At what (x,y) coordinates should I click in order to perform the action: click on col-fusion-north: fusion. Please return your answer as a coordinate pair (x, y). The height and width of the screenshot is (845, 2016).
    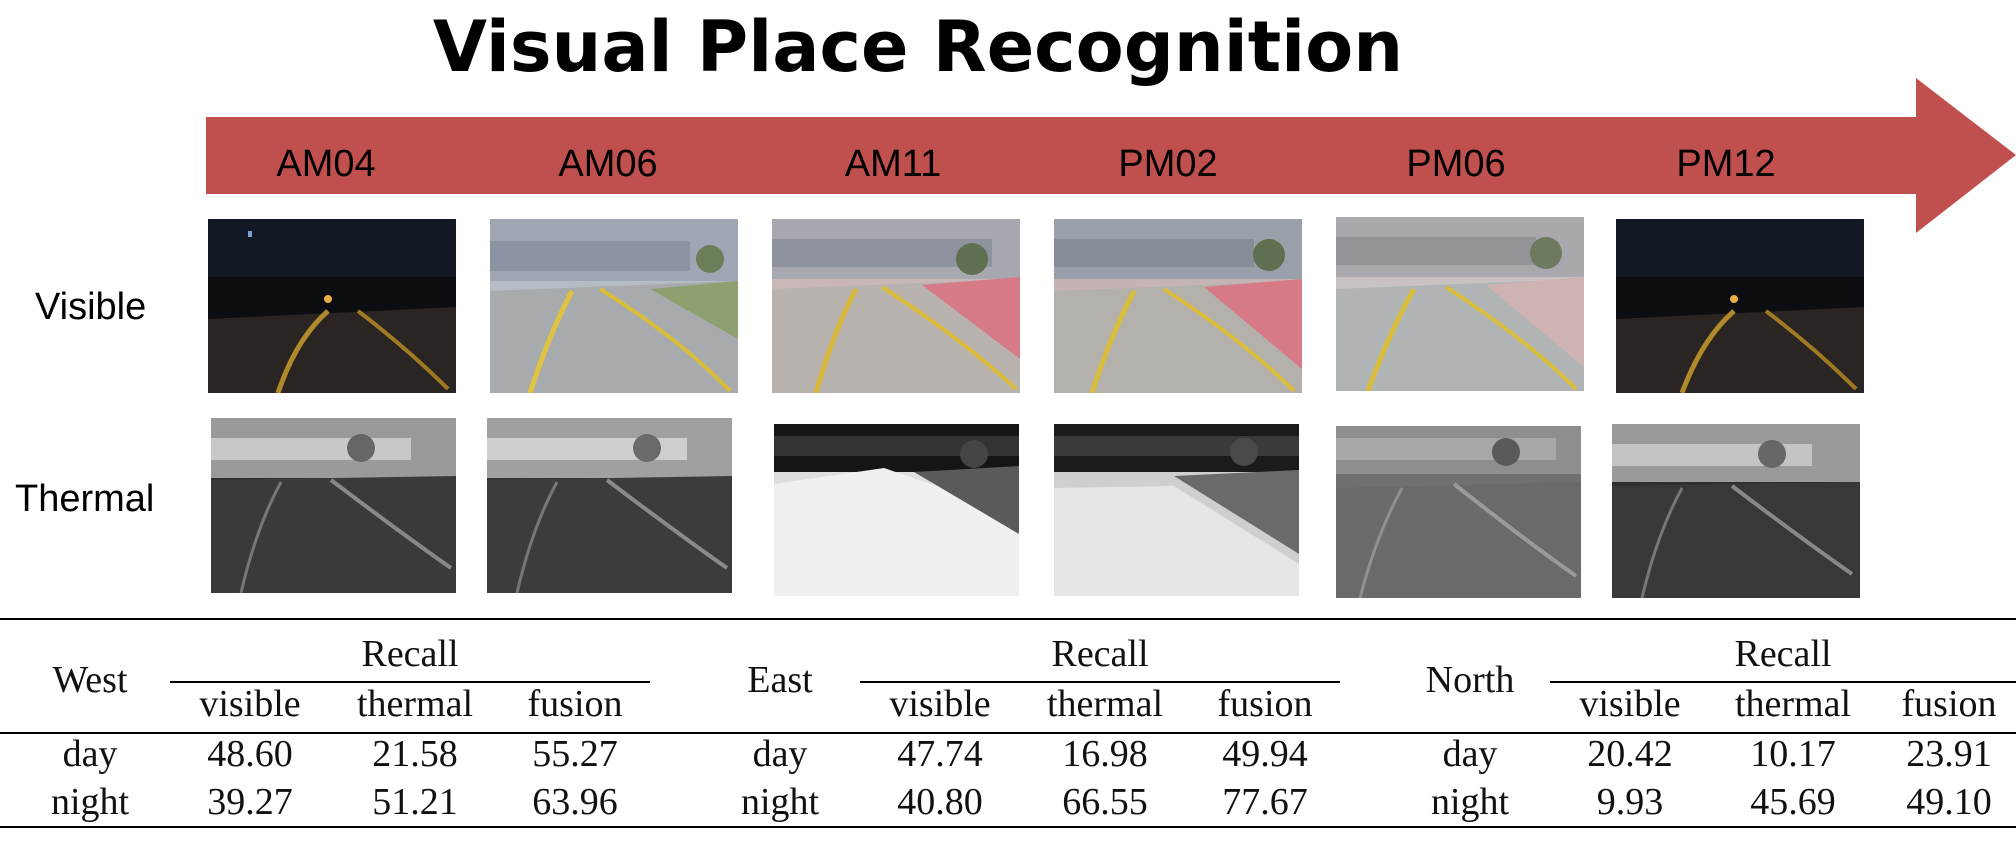
    Looking at the image, I should click on (1949, 704).